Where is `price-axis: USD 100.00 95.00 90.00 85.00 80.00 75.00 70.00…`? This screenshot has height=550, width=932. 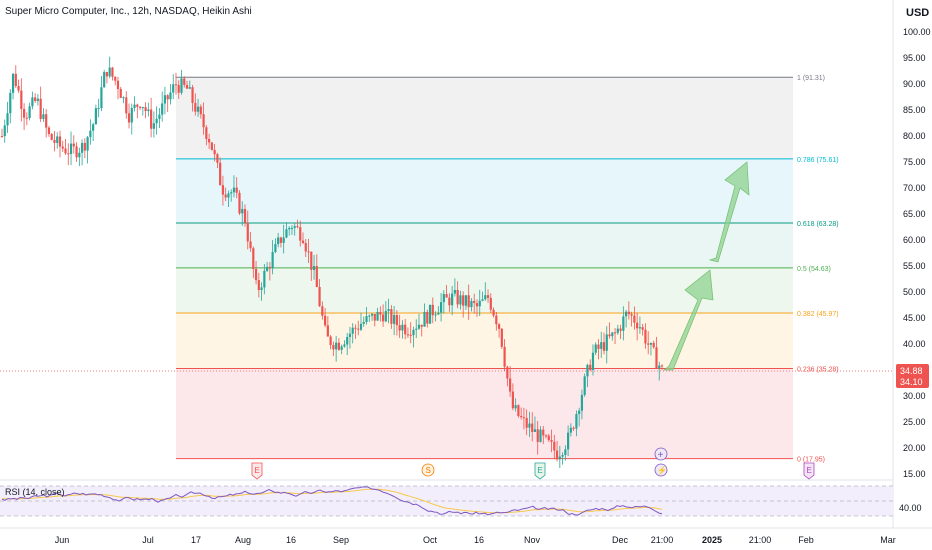
price-axis: USD 100.00 95.00 90.00 85.00 80.00 75.00 70.00… is located at coordinates (912, 264).